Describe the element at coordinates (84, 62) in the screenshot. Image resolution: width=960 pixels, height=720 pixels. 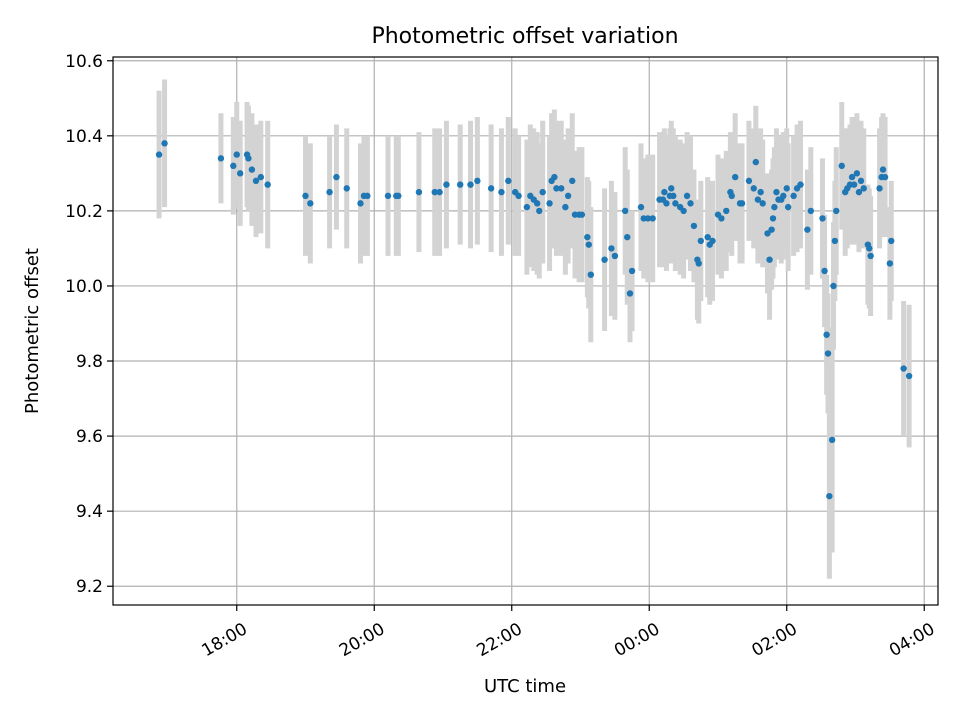
I see `y-tick-label: 10.6` at that location.